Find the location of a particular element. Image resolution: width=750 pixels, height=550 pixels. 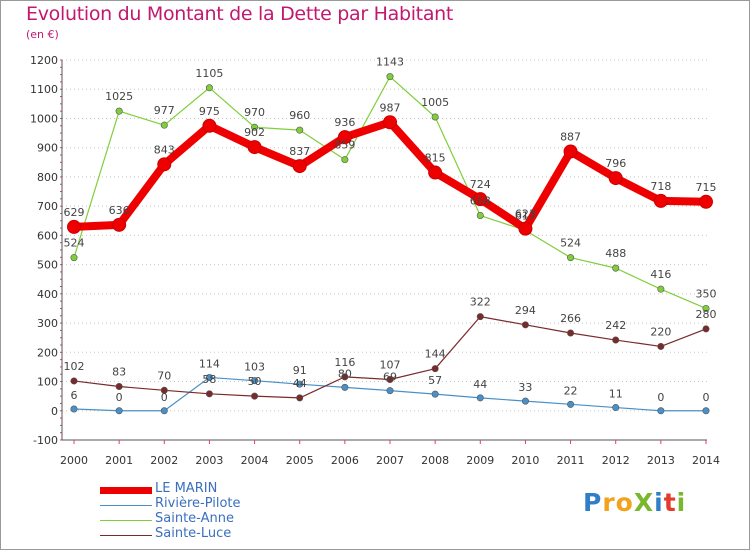

legend-swatch-le-marin is located at coordinates (126, 490).